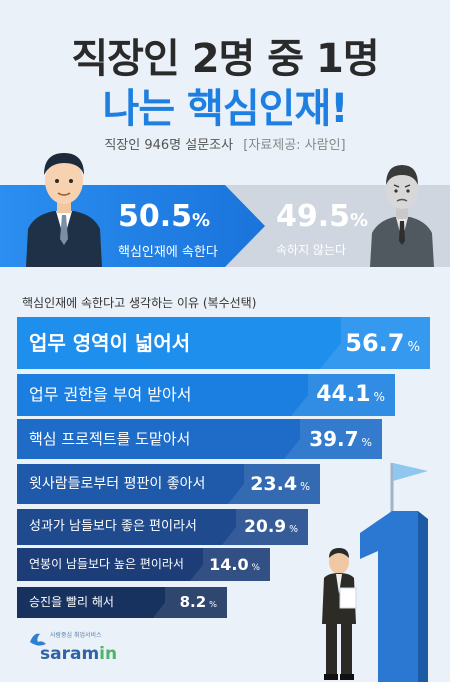 The image size is (450, 682). Describe the element at coordinates (110, 343) in the screenshot. I see `reason-bar-label: 업무 영역이 넓어서` at that location.